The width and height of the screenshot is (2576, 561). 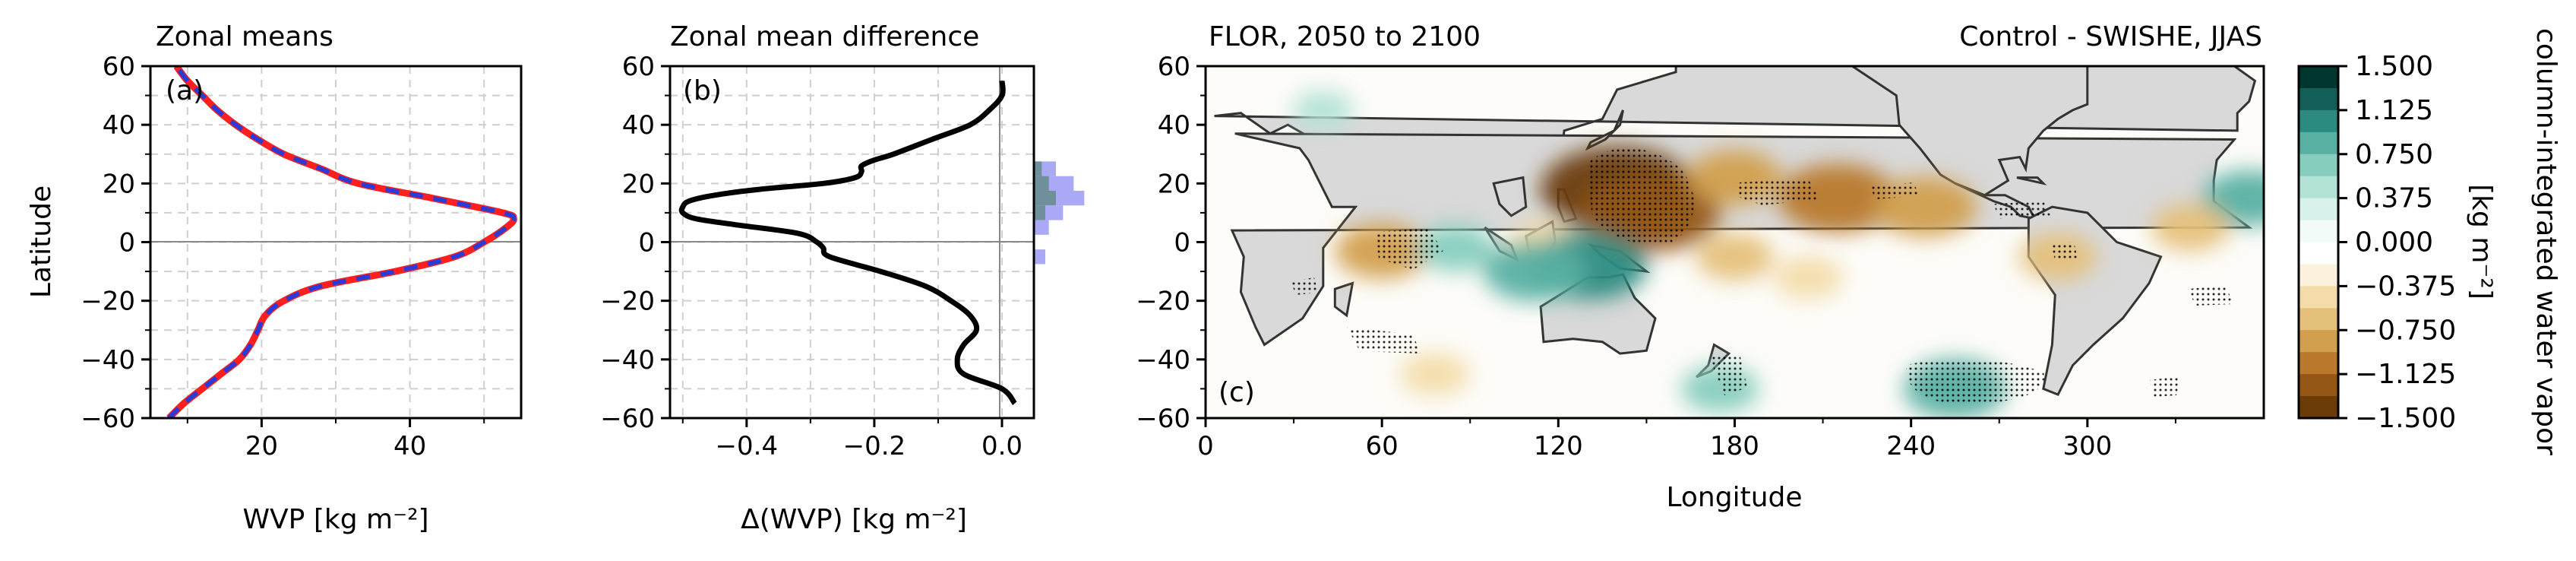 I want to click on panel-b-ytick-label: 40, so click(x=638, y=125).